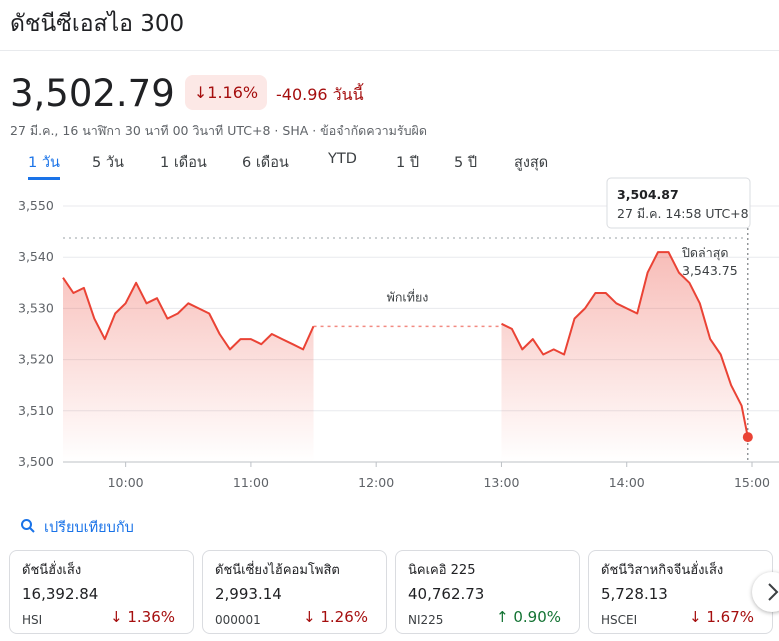  Describe the element at coordinates (183, 163) in the screenshot. I see `tab: 1 เดือน` at that location.